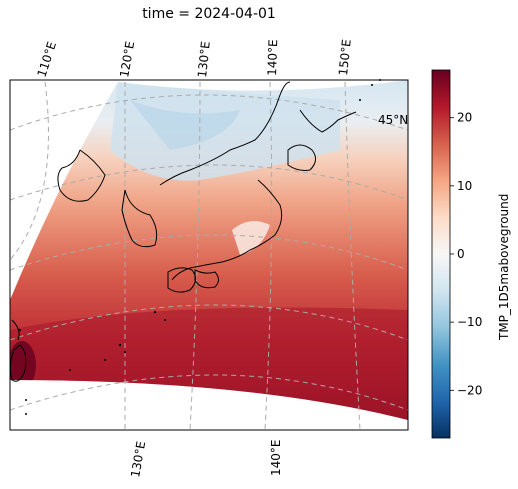 Image resolution: width=518 pixels, height=489 pixels. What do you see at coordinates (204, 60) in the screenshot?
I see `lon-label-top-130: 130°E` at bounding box center [204, 60].